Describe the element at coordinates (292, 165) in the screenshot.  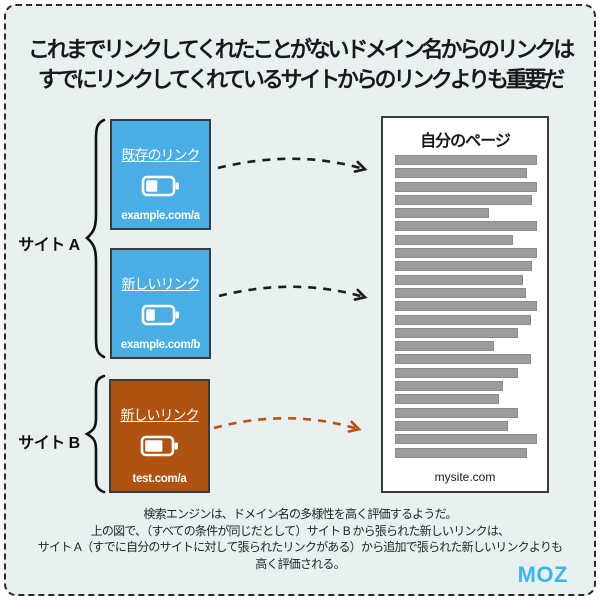
I see `arrow-existing-link` at that location.